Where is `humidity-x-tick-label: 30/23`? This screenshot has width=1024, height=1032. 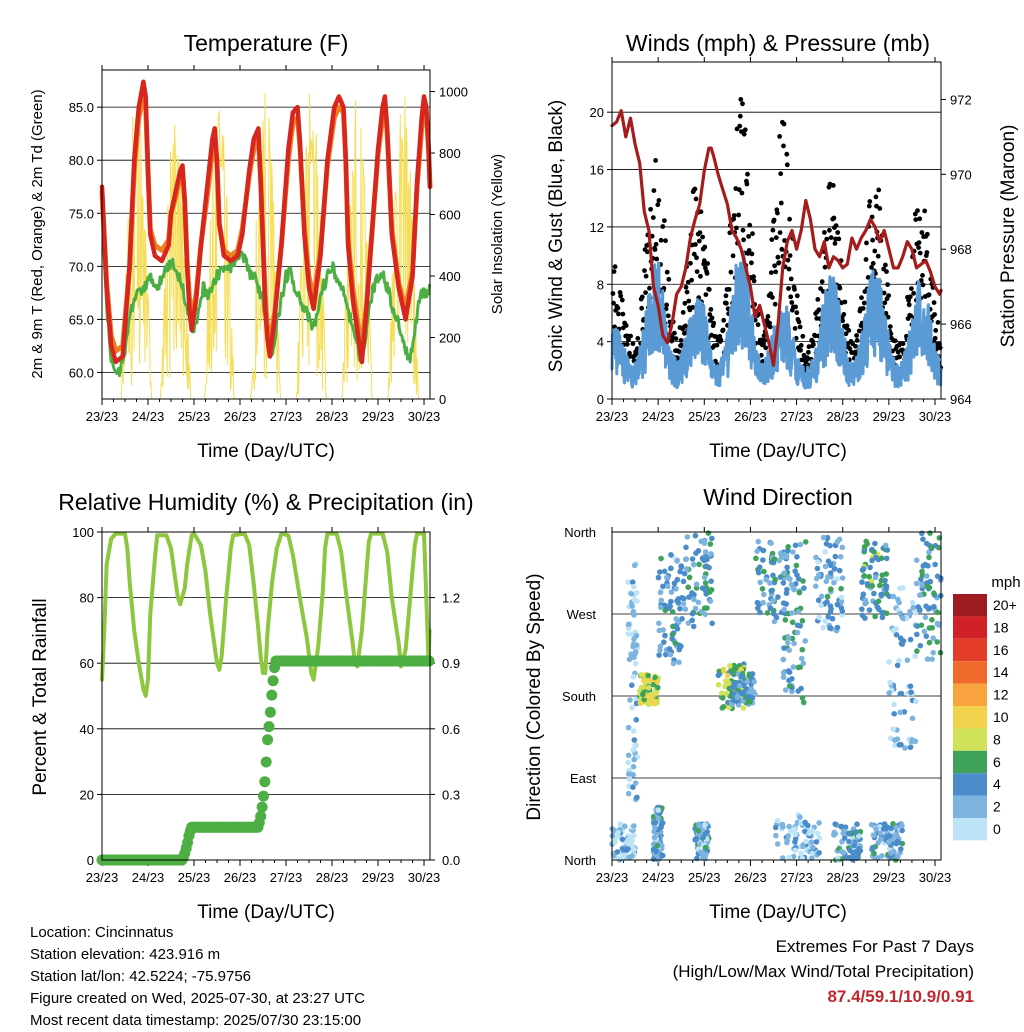
humidity-x-tick-label: 30/23 is located at coordinates (424, 877).